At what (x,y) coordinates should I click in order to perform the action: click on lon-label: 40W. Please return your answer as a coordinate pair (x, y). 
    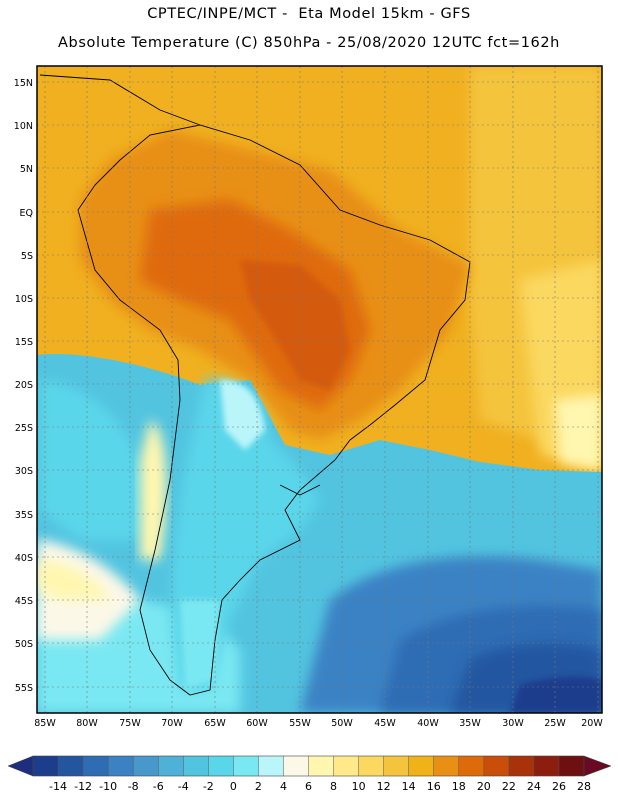
    Looking at the image, I should click on (428, 723).